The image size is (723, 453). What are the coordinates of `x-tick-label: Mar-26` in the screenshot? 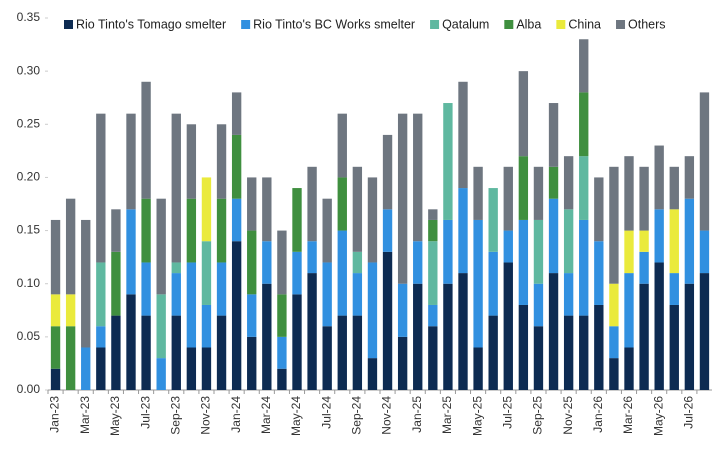 It's located at (628, 415).